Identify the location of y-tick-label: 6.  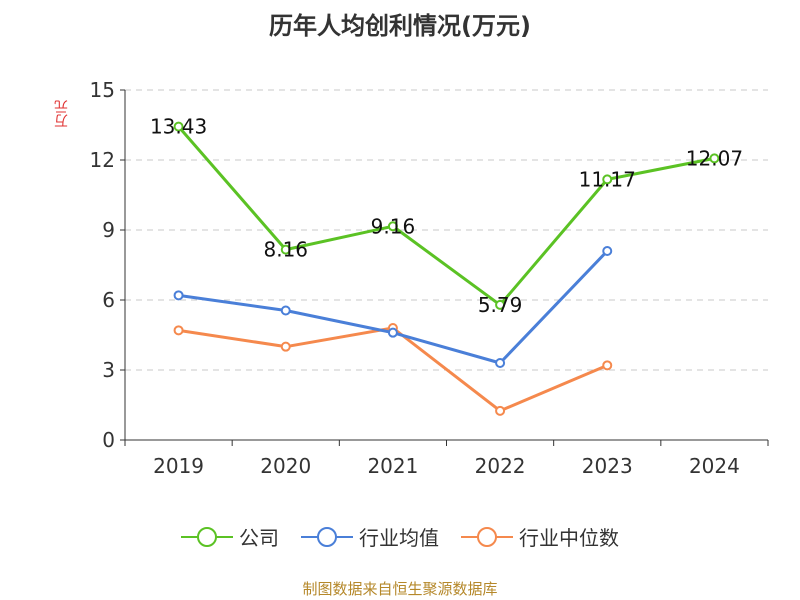
(108, 300).